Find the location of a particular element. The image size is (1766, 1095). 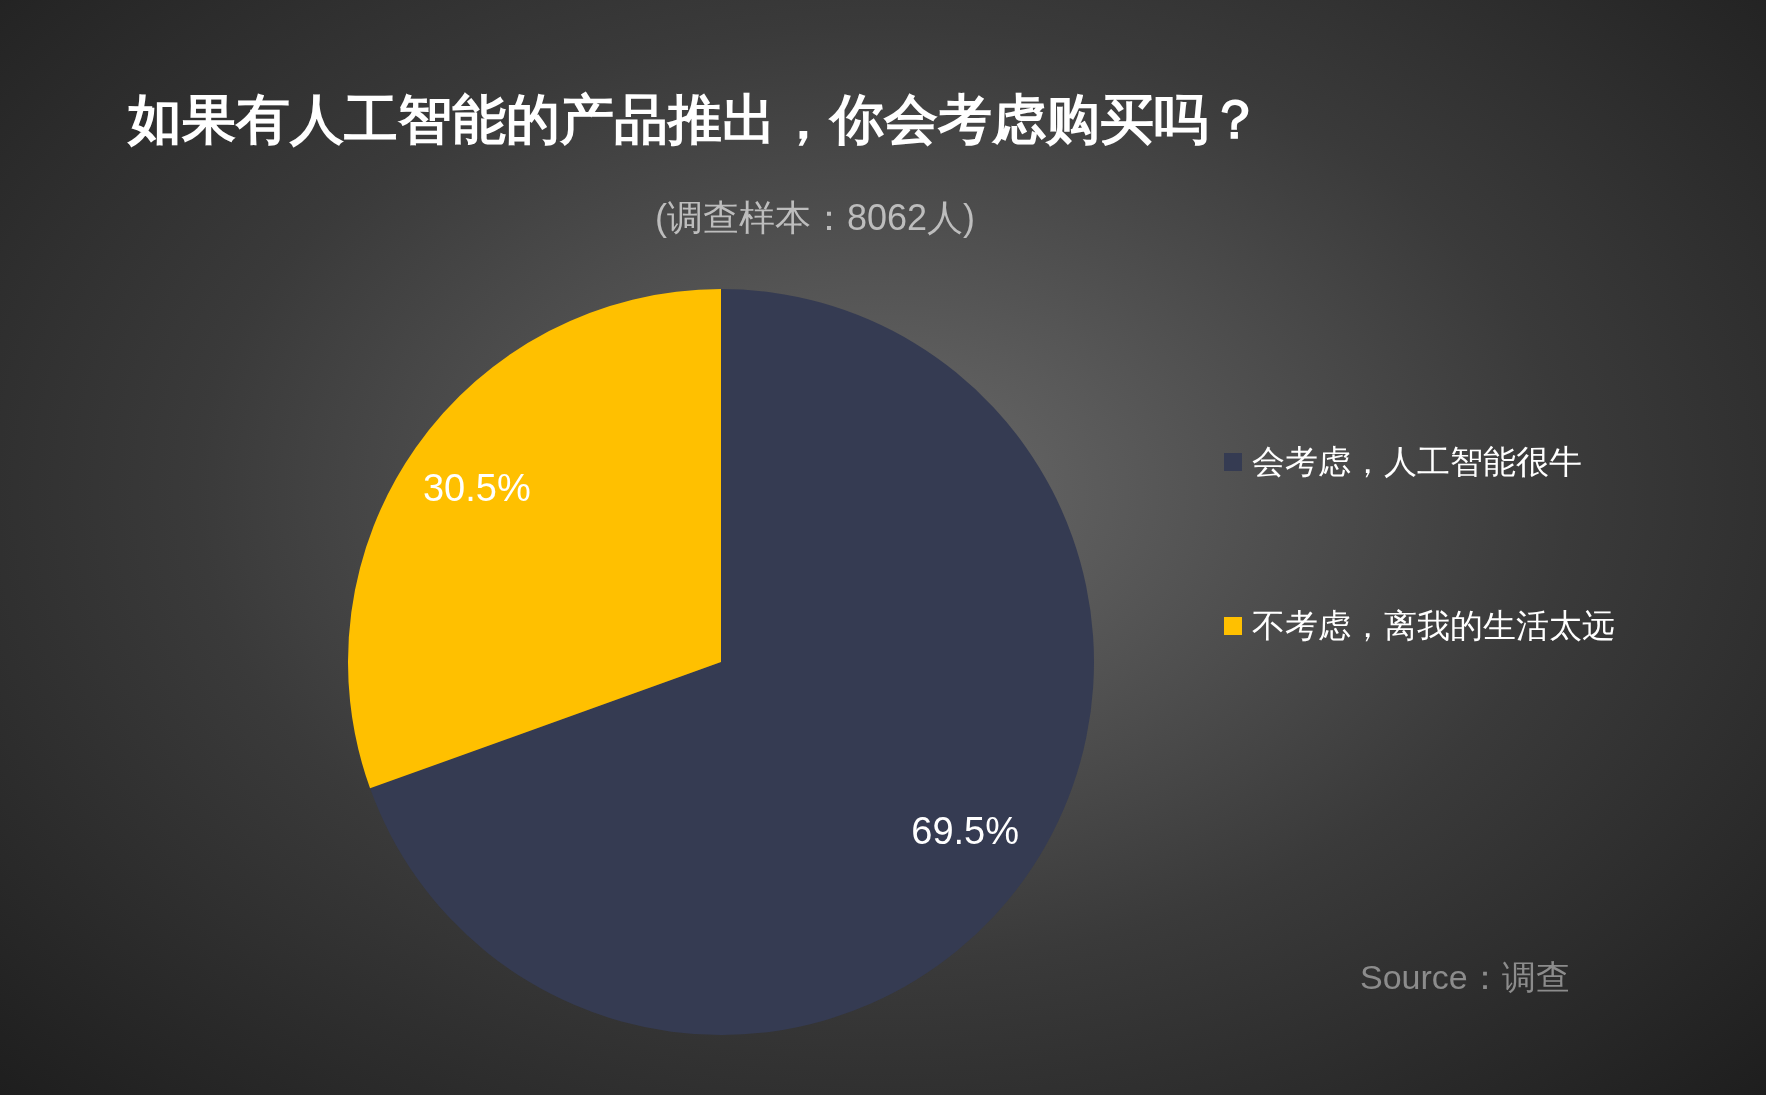

chart-subtitle: (调查样本：8062人) is located at coordinates (815, 218).